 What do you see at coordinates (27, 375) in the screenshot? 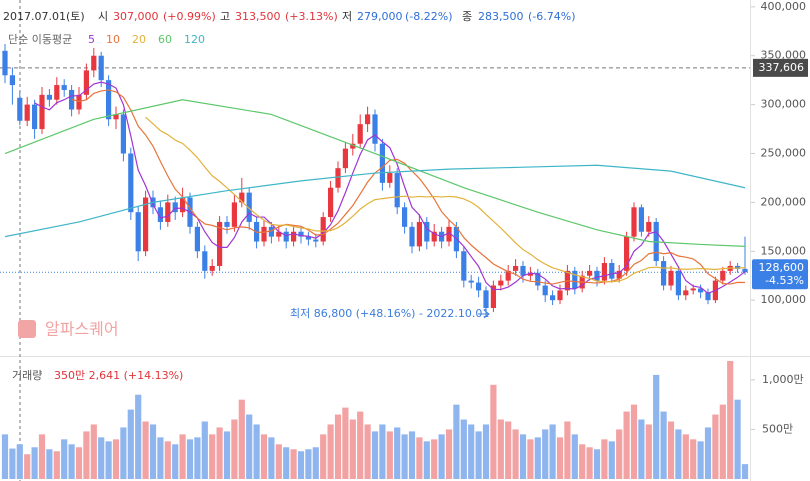
I see `volume-title: 거래량` at bounding box center [27, 375].